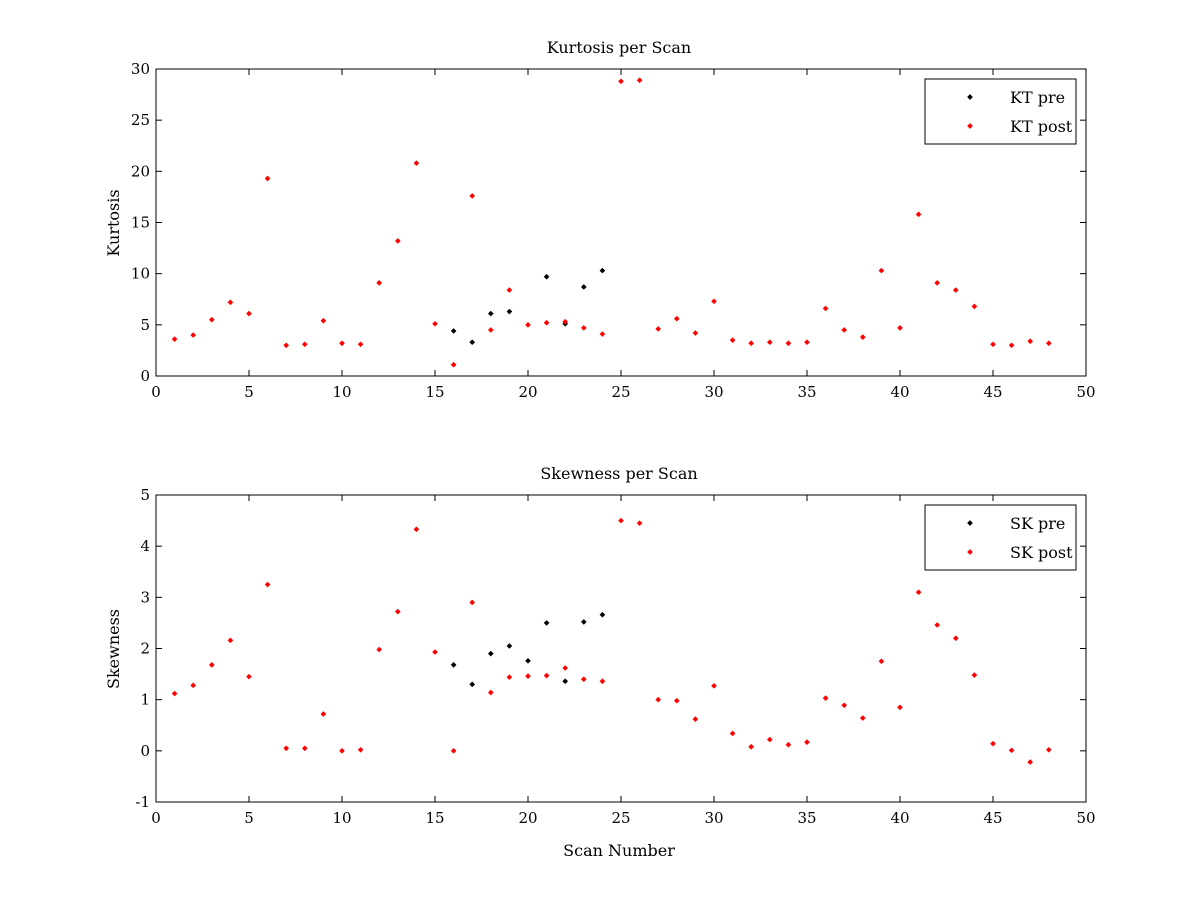  Describe the element at coordinates (434, 818) in the screenshot. I see `x-tick-label: 15` at that location.